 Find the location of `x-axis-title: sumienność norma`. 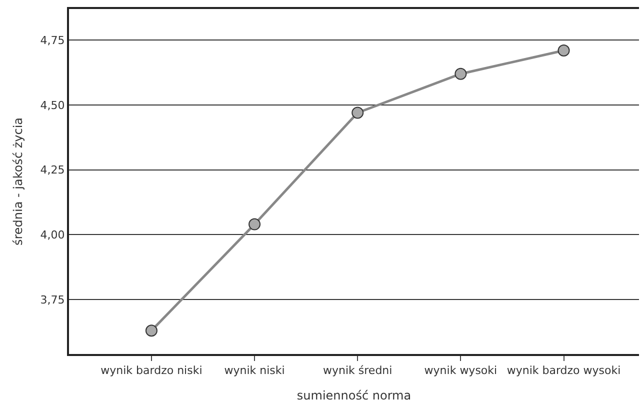

x-axis-title: sumienność norma is located at coordinates (354, 395).